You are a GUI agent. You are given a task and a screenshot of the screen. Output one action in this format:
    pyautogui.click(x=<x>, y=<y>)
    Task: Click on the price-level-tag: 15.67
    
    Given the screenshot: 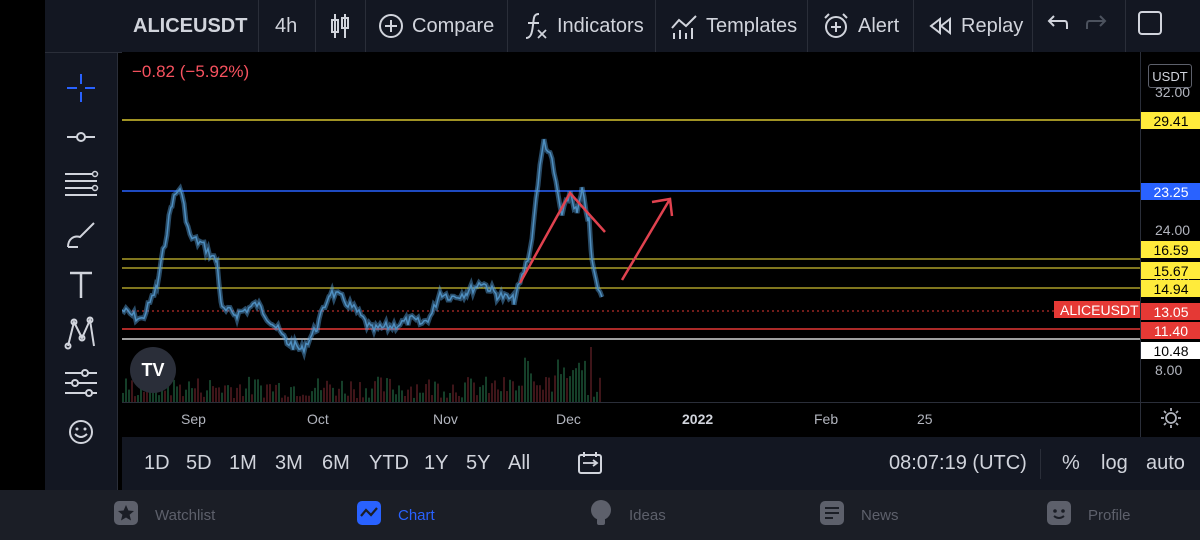 What is the action you would take?
    pyautogui.click(x=1170, y=270)
    